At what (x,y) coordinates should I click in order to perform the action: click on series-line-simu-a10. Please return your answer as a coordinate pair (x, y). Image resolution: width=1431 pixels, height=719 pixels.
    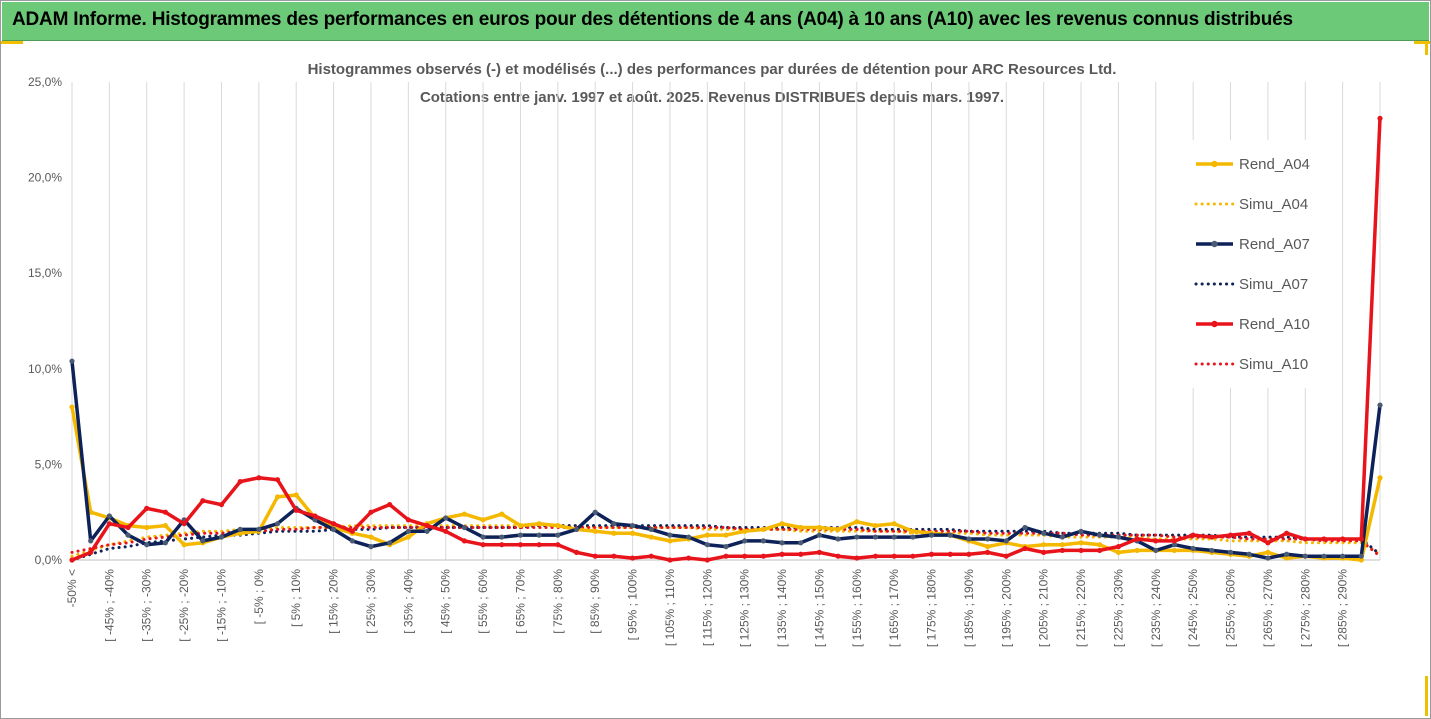
    Looking at the image, I should click on (726, 542).